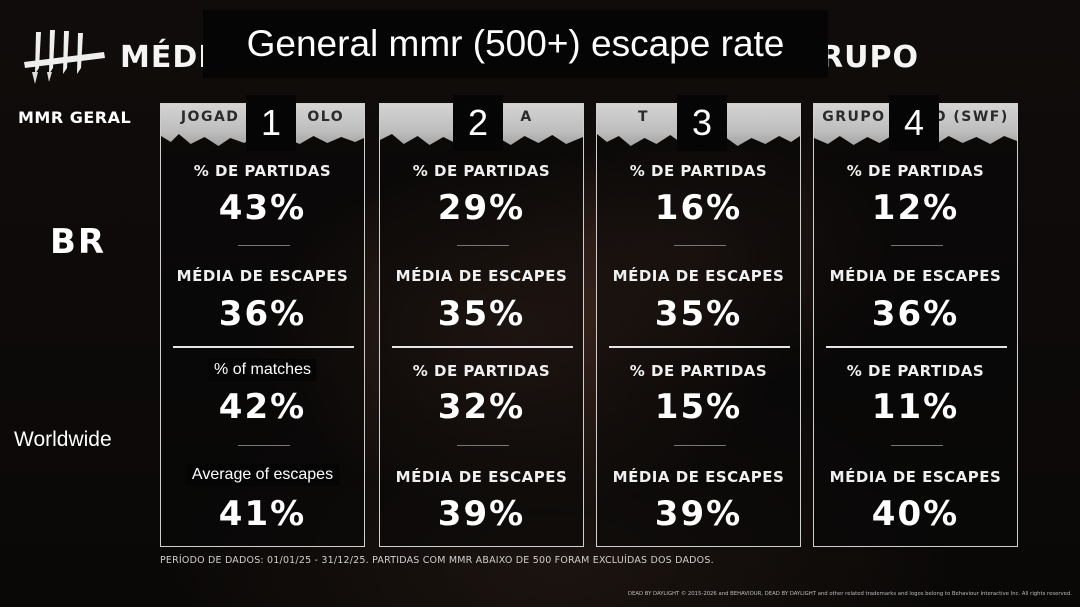 The height and width of the screenshot is (607, 1080). What do you see at coordinates (643, 117) in the screenshot?
I see `card-header-left: T` at bounding box center [643, 117].